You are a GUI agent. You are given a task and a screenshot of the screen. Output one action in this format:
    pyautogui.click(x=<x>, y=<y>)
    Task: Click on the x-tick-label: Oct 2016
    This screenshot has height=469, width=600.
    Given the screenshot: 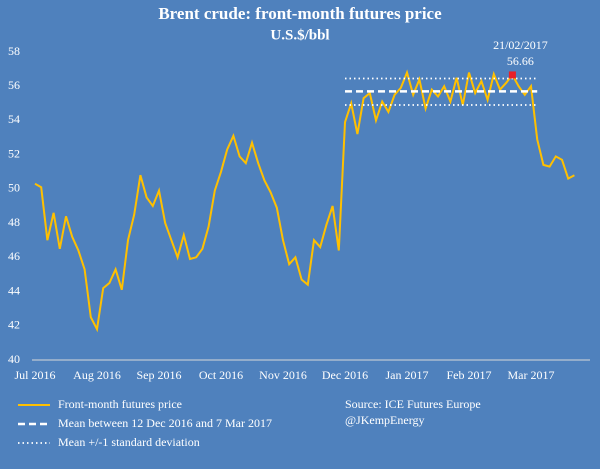 What is the action you would take?
    pyautogui.click(x=221, y=375)
    